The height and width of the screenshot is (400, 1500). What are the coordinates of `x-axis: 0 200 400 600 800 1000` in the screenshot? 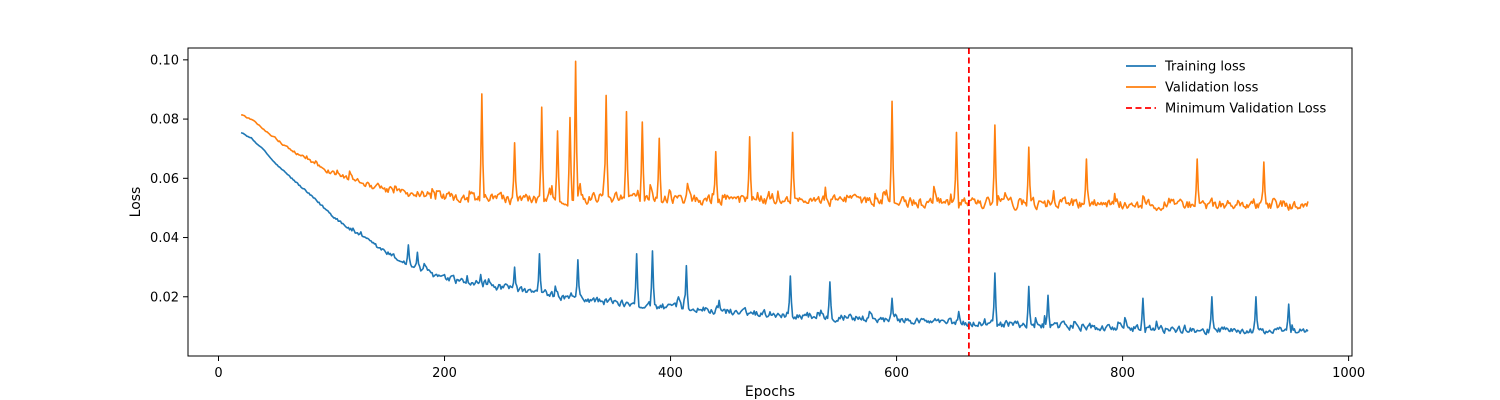 It's located at (789, 368).